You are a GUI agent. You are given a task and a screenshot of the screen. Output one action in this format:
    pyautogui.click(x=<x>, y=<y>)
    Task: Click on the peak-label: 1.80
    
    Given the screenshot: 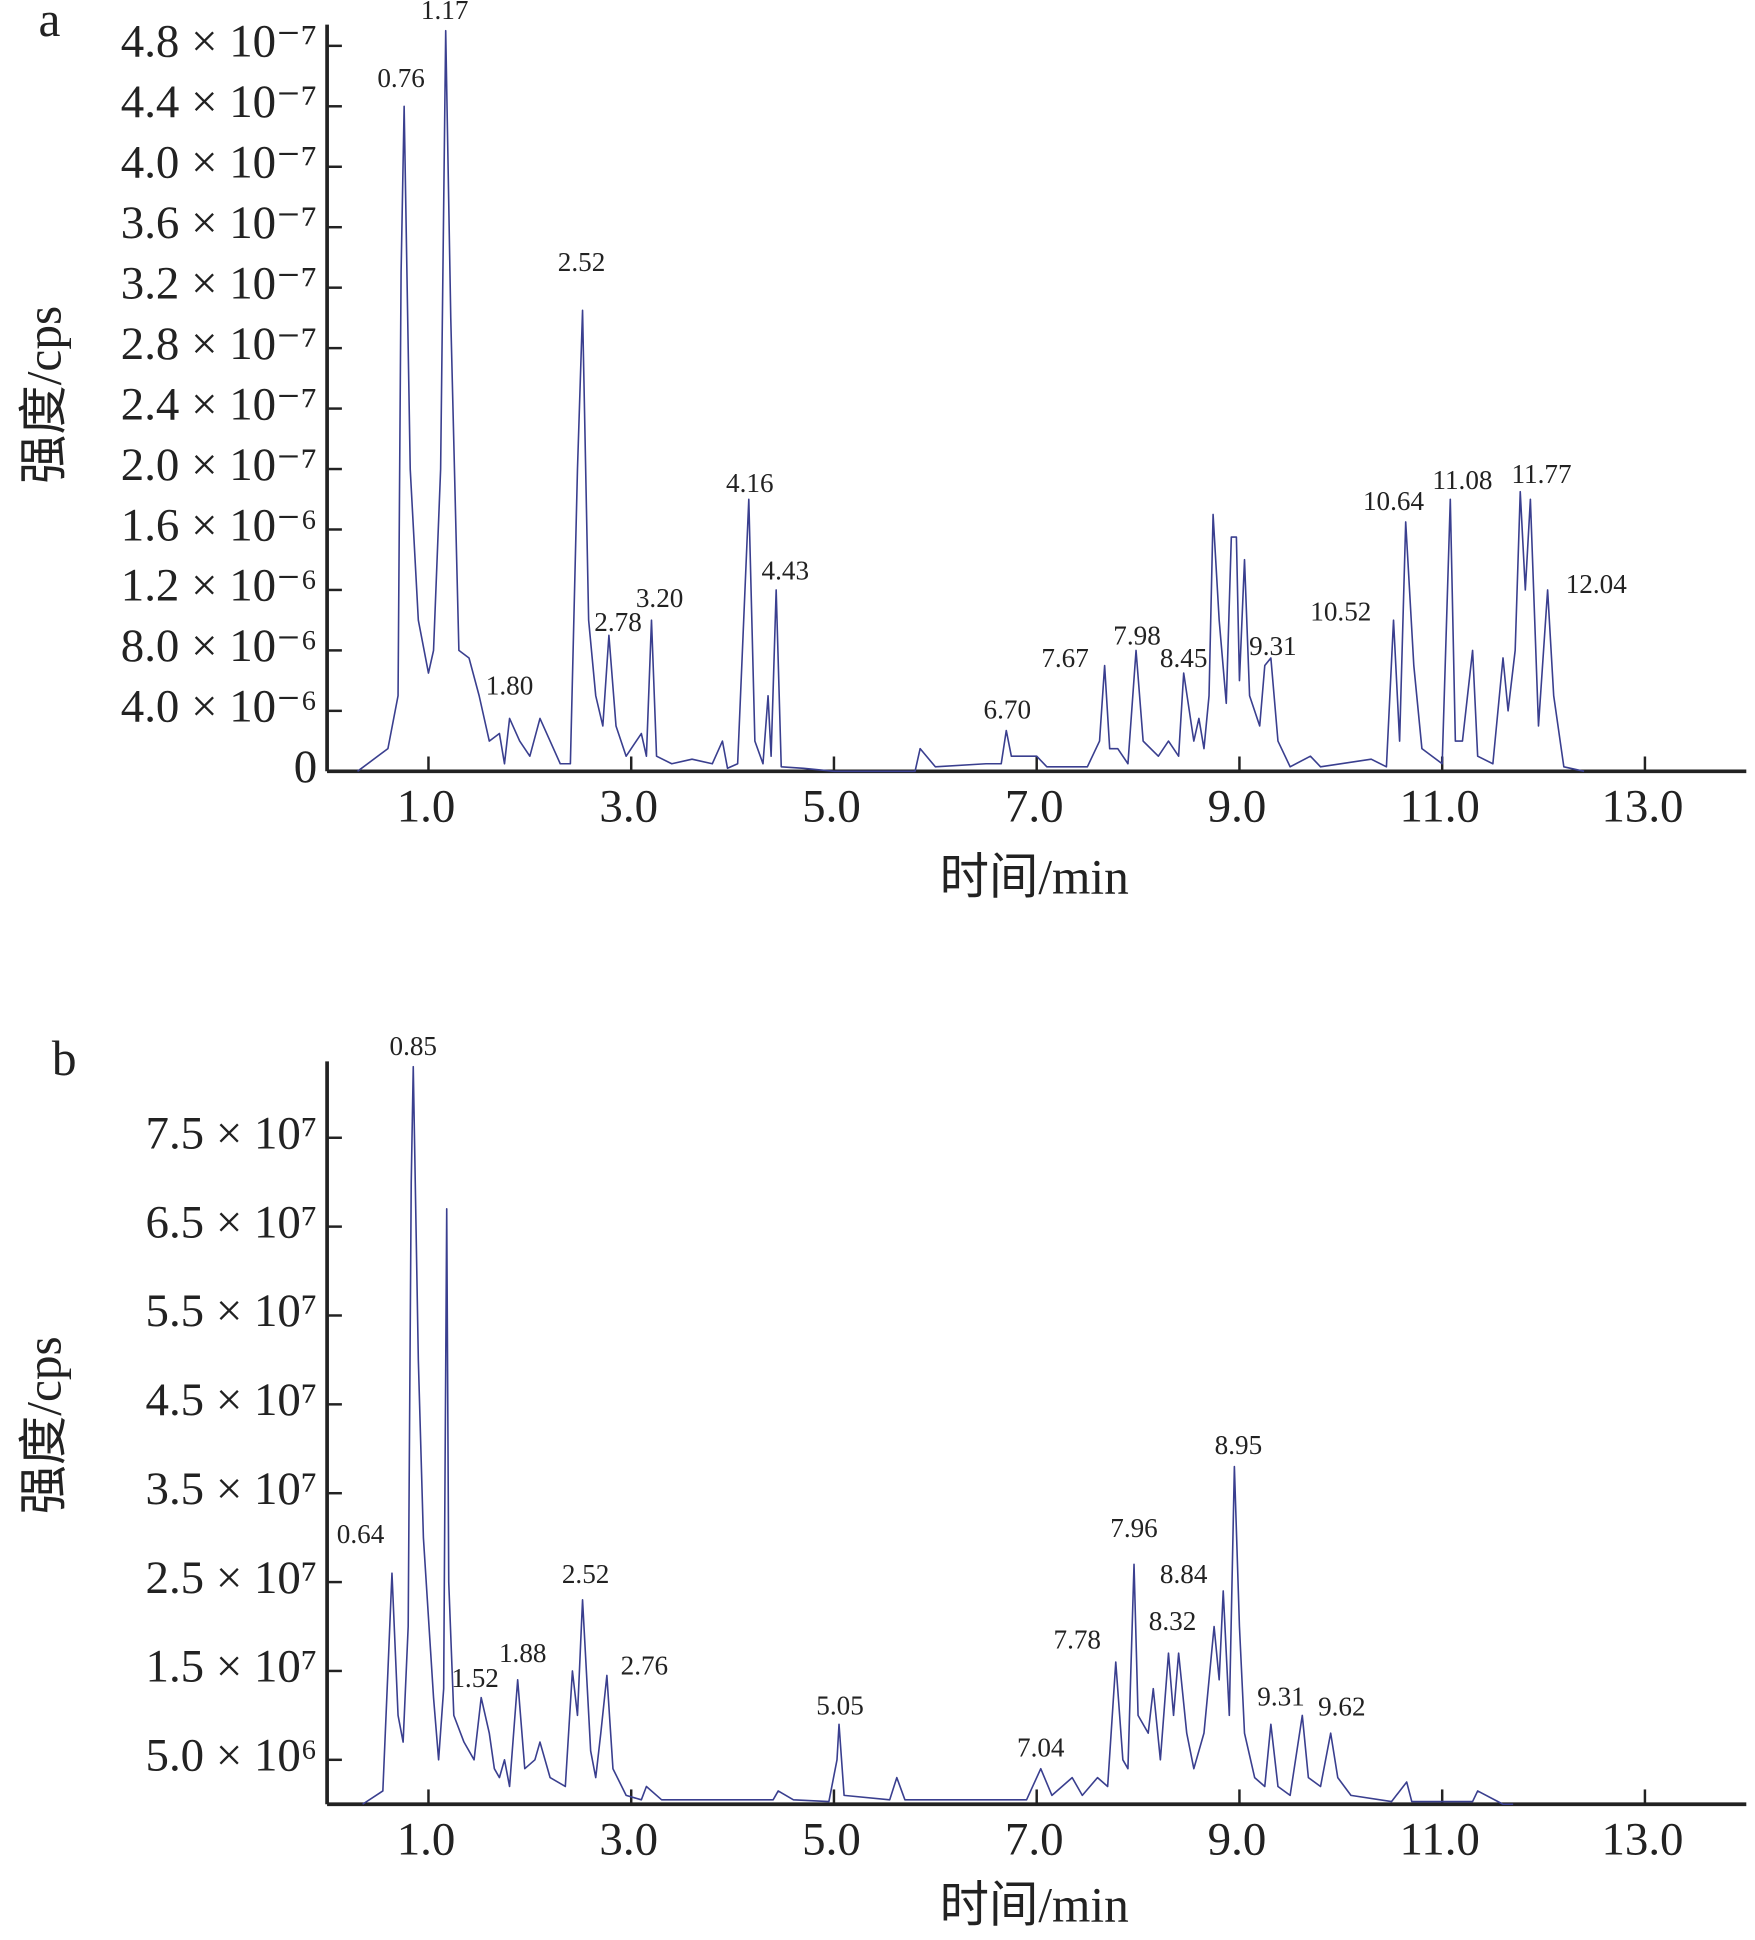 What is the action you would take?
    pyautogui.click(x=510, y=685)
    